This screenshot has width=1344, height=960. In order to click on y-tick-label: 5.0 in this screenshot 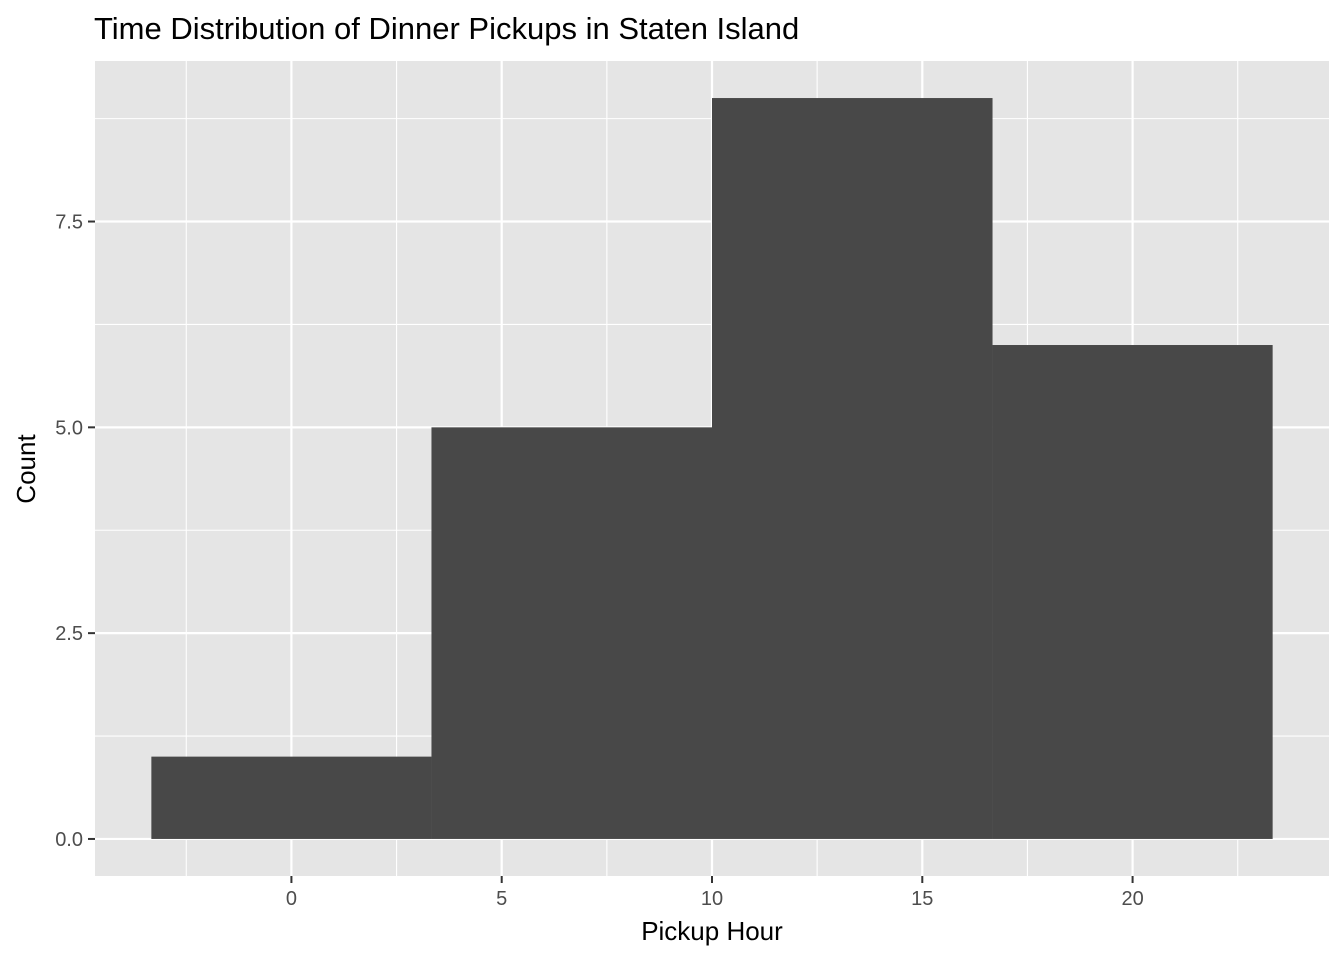, I will do `click(69, 428)`.